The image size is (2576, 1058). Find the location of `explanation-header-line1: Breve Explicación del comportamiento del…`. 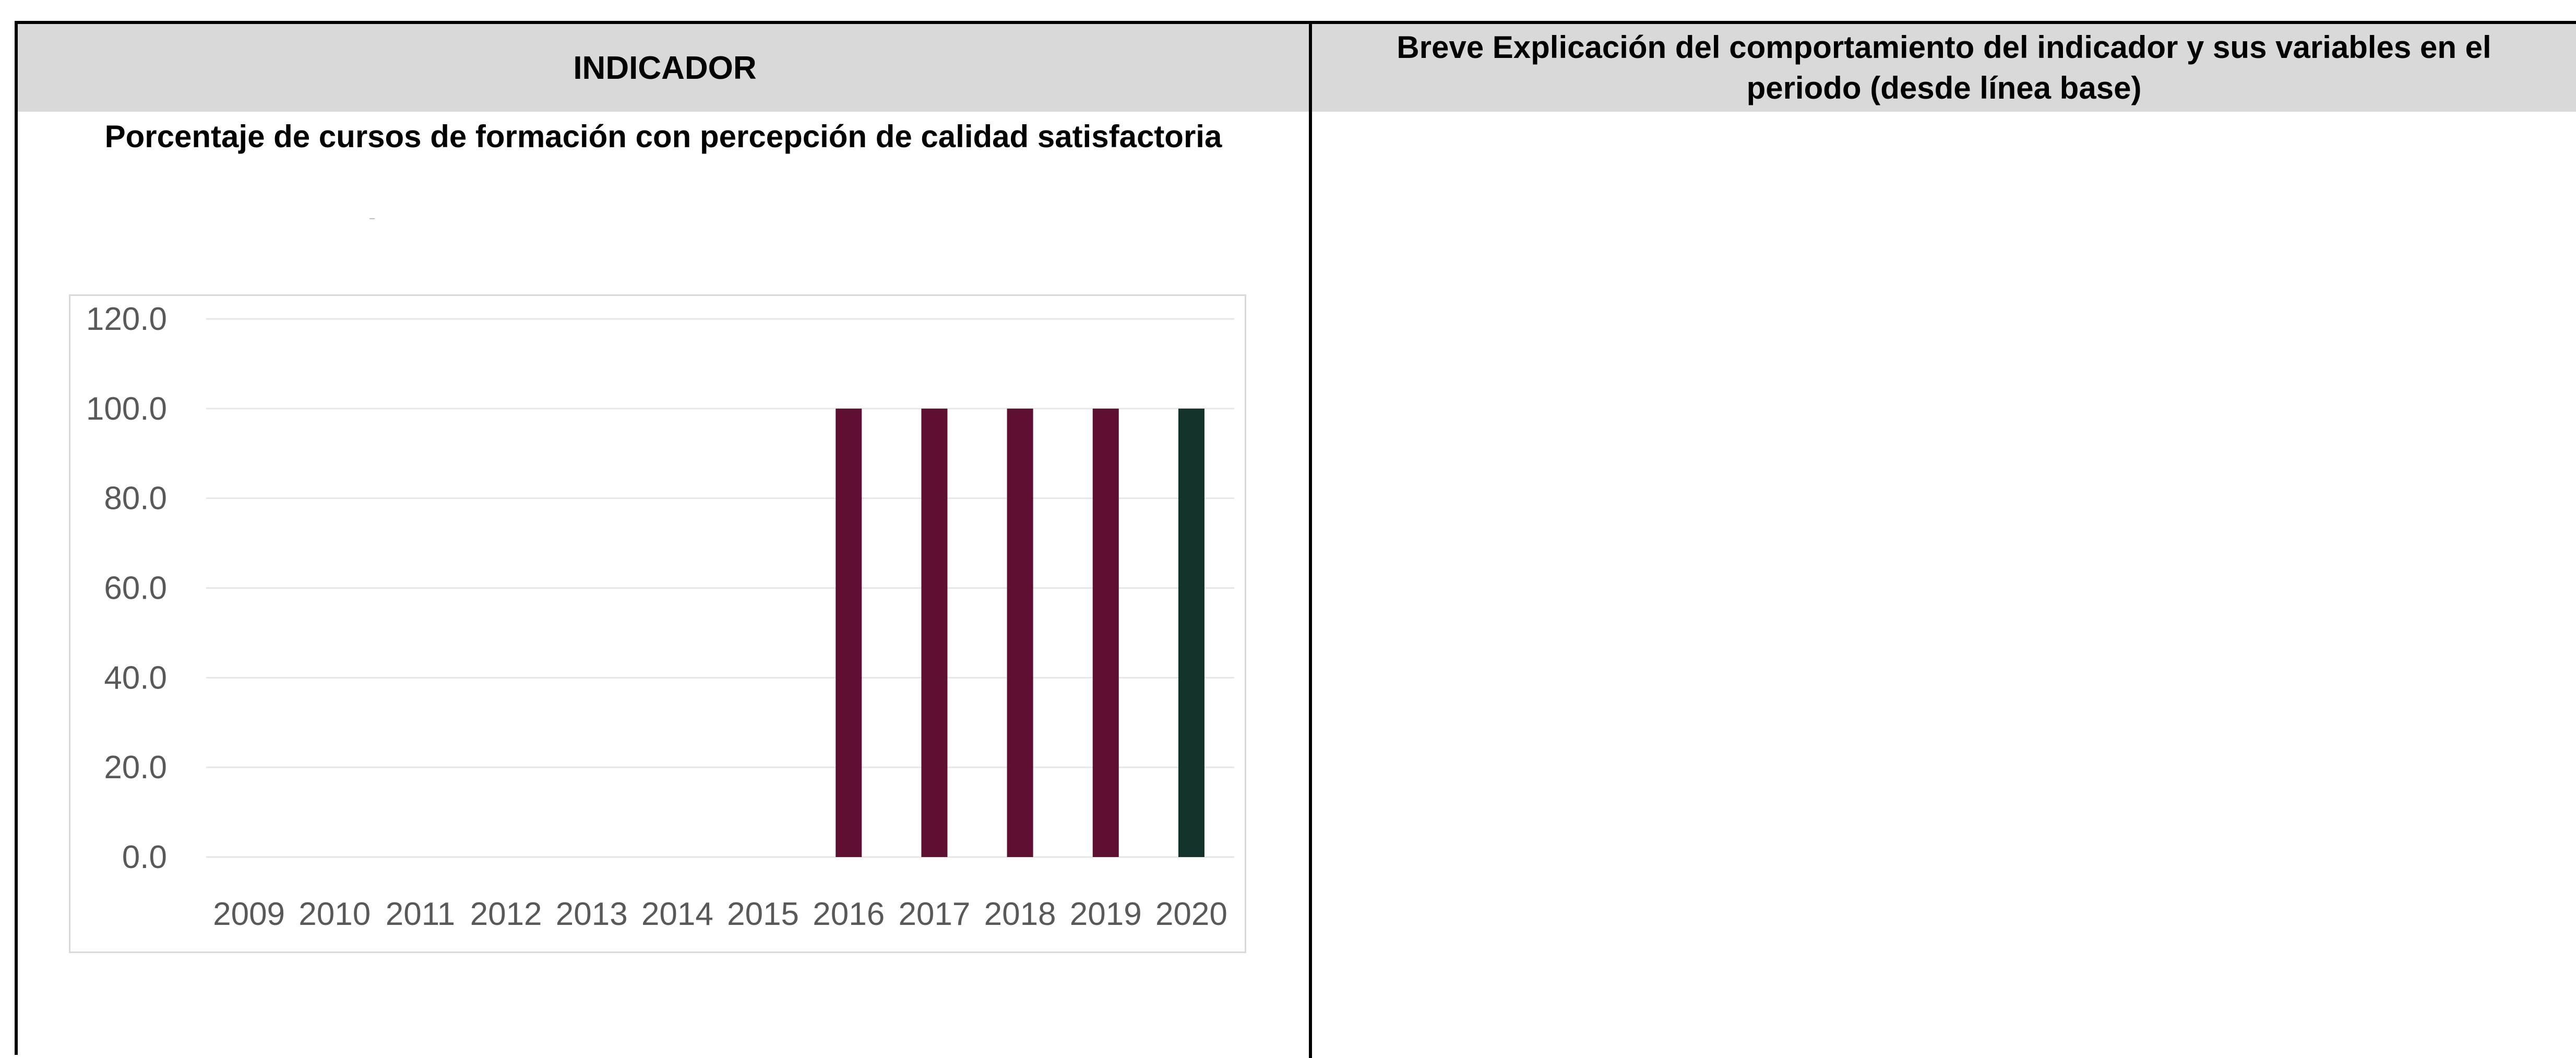

explanation-header-line1: Breve Explicación del comportamiento del… is located at coordinates (1944, 47).